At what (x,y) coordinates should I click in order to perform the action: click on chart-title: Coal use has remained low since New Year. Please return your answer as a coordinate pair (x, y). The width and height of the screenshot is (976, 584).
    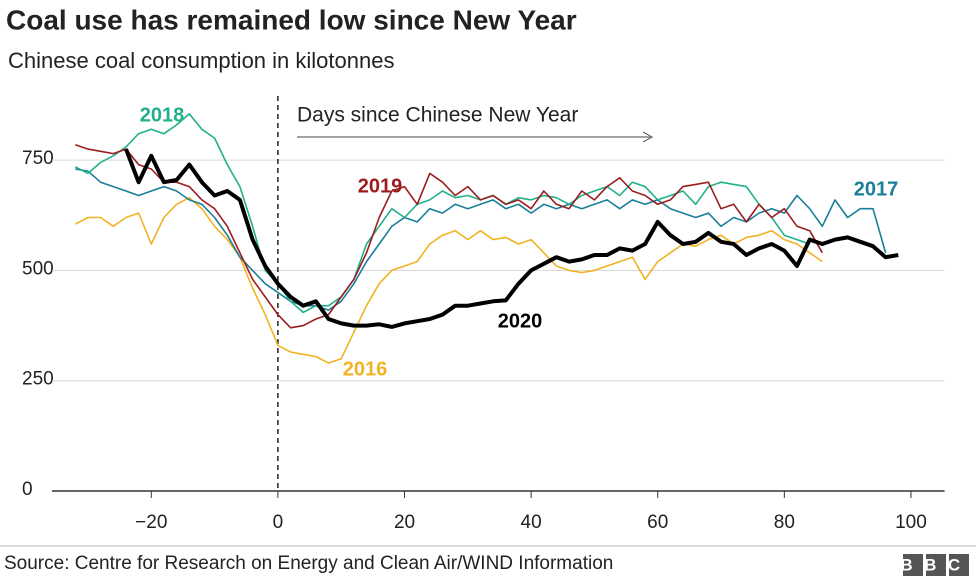
    Looking at the image, I should click on (291, 19).